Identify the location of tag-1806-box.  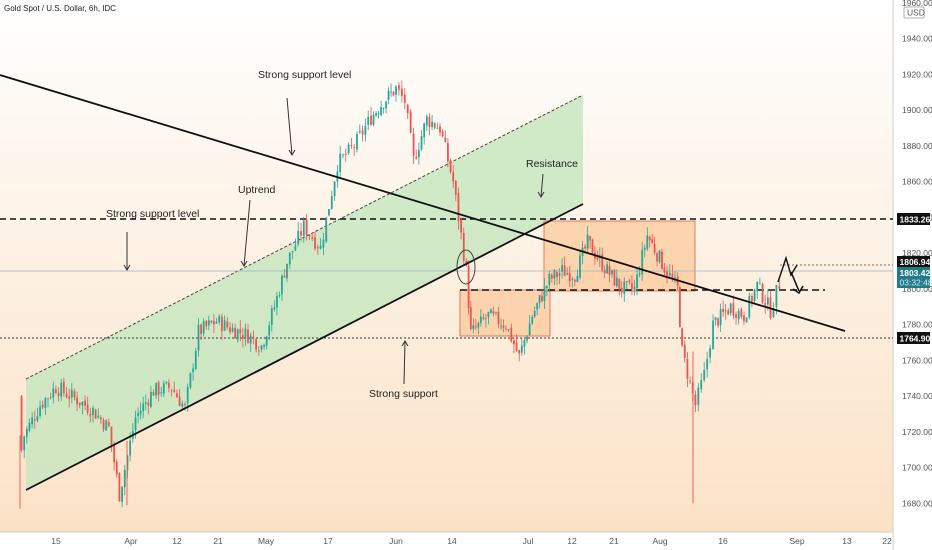
(913, 261).